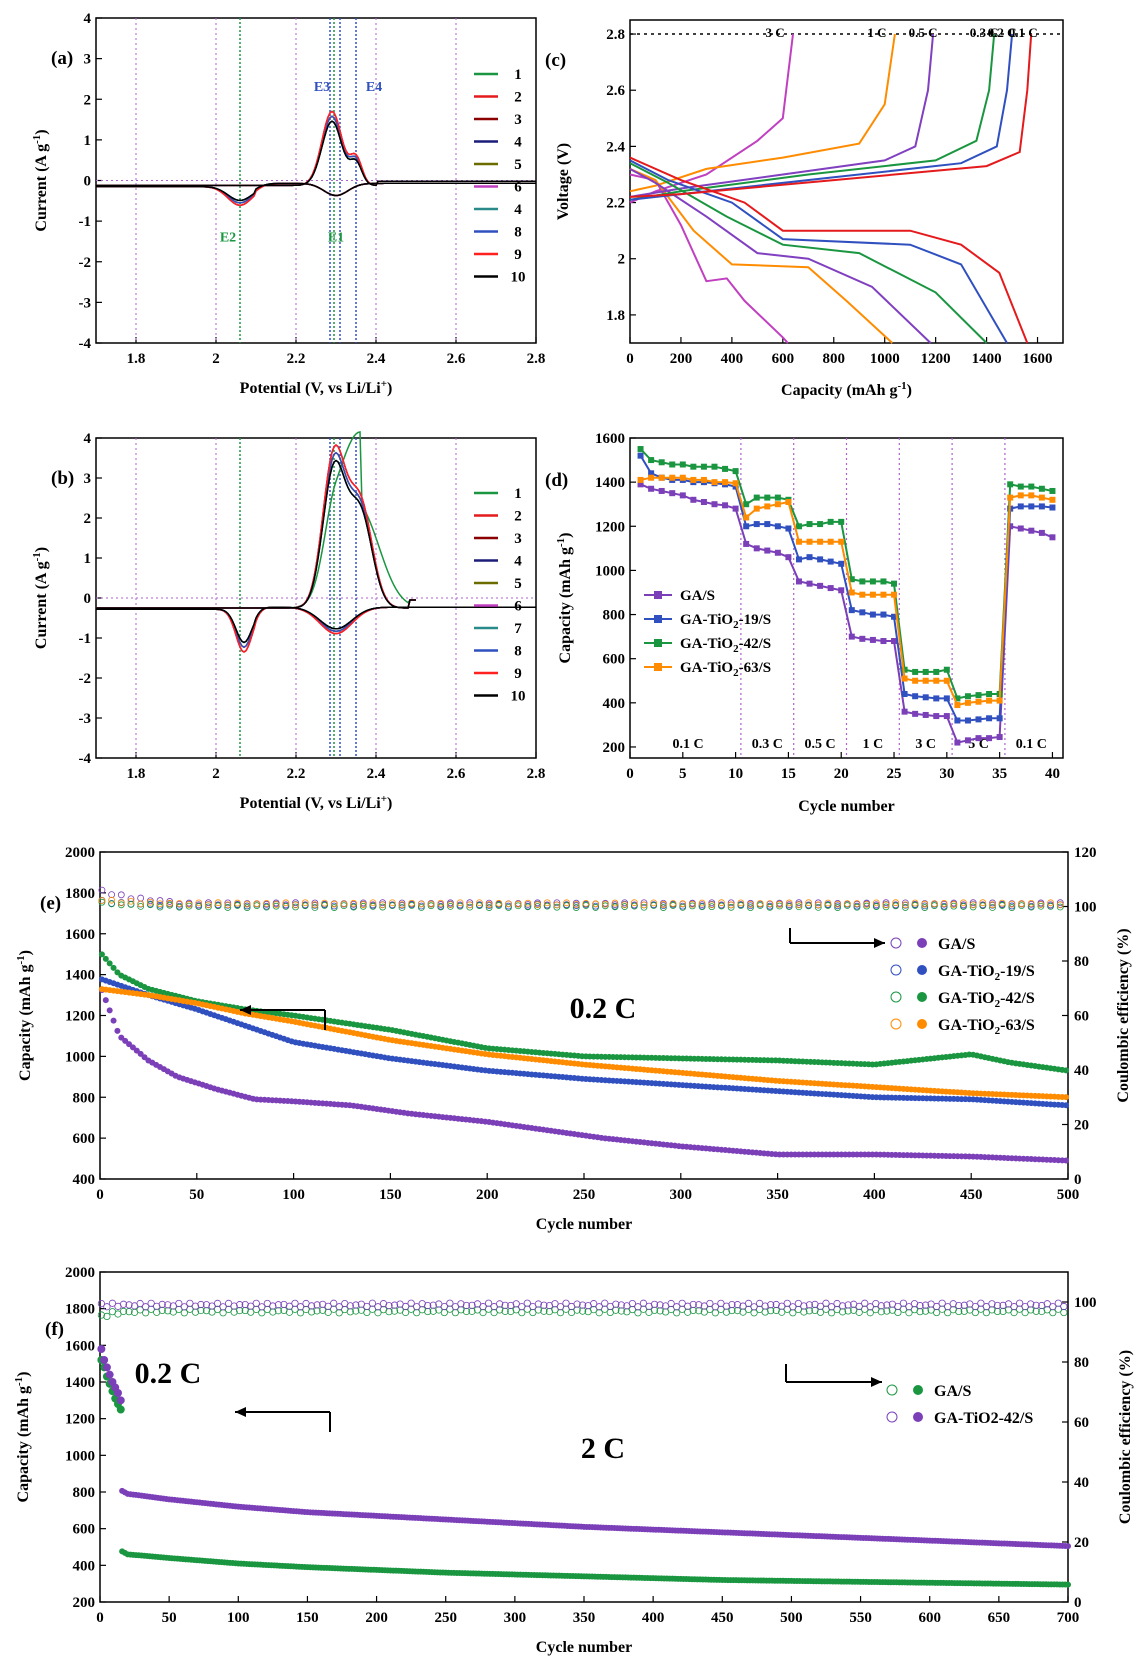 The width and height of the screenshot is (1143, 1671). Describe the element at coordinates (777, 1195) in the screenshot. I see `x-tick-label: 350` at that location.